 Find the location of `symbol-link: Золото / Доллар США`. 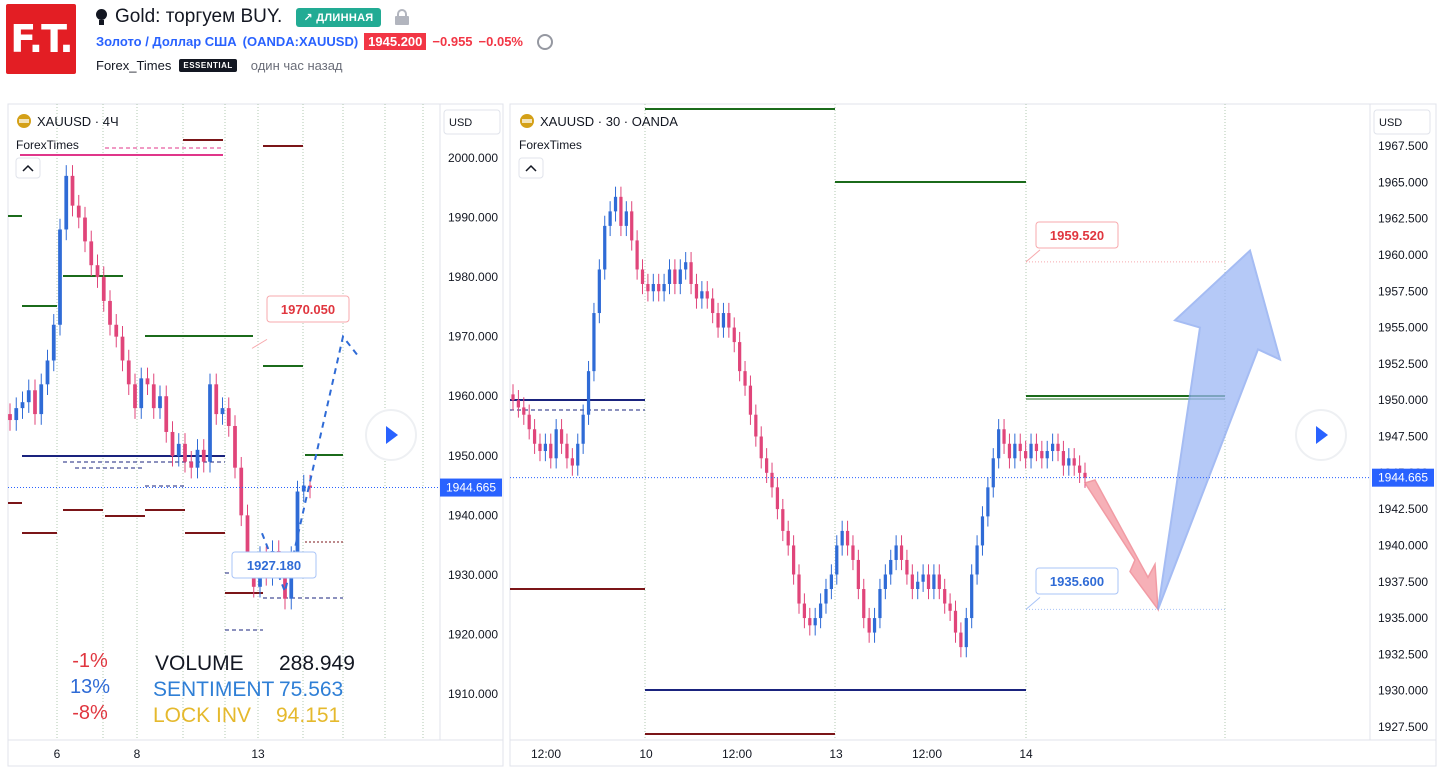

symbol-link: Золото / Доллар США is located at coordinates (166, 41).